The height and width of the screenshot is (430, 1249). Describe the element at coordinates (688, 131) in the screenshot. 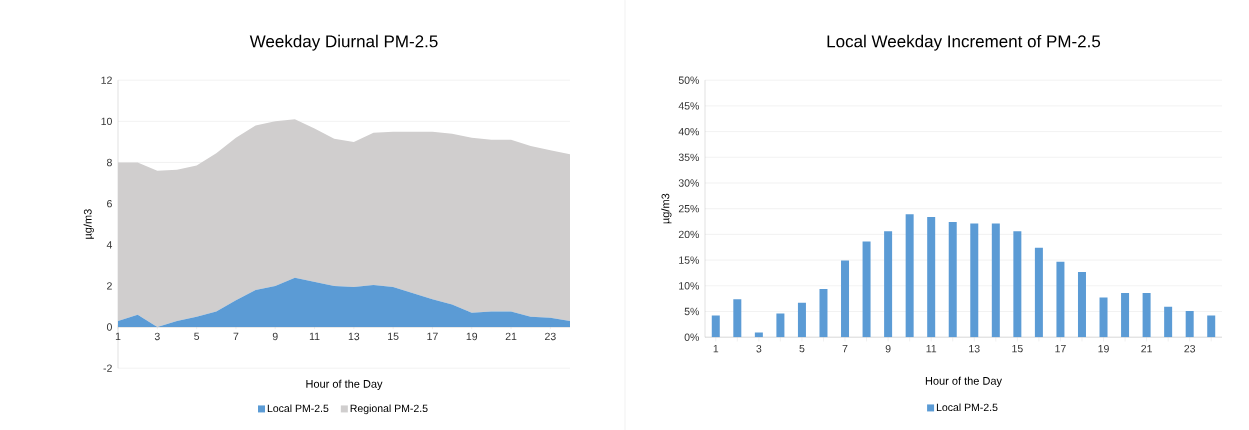

I see `y-tick-label: 40%` at that location.